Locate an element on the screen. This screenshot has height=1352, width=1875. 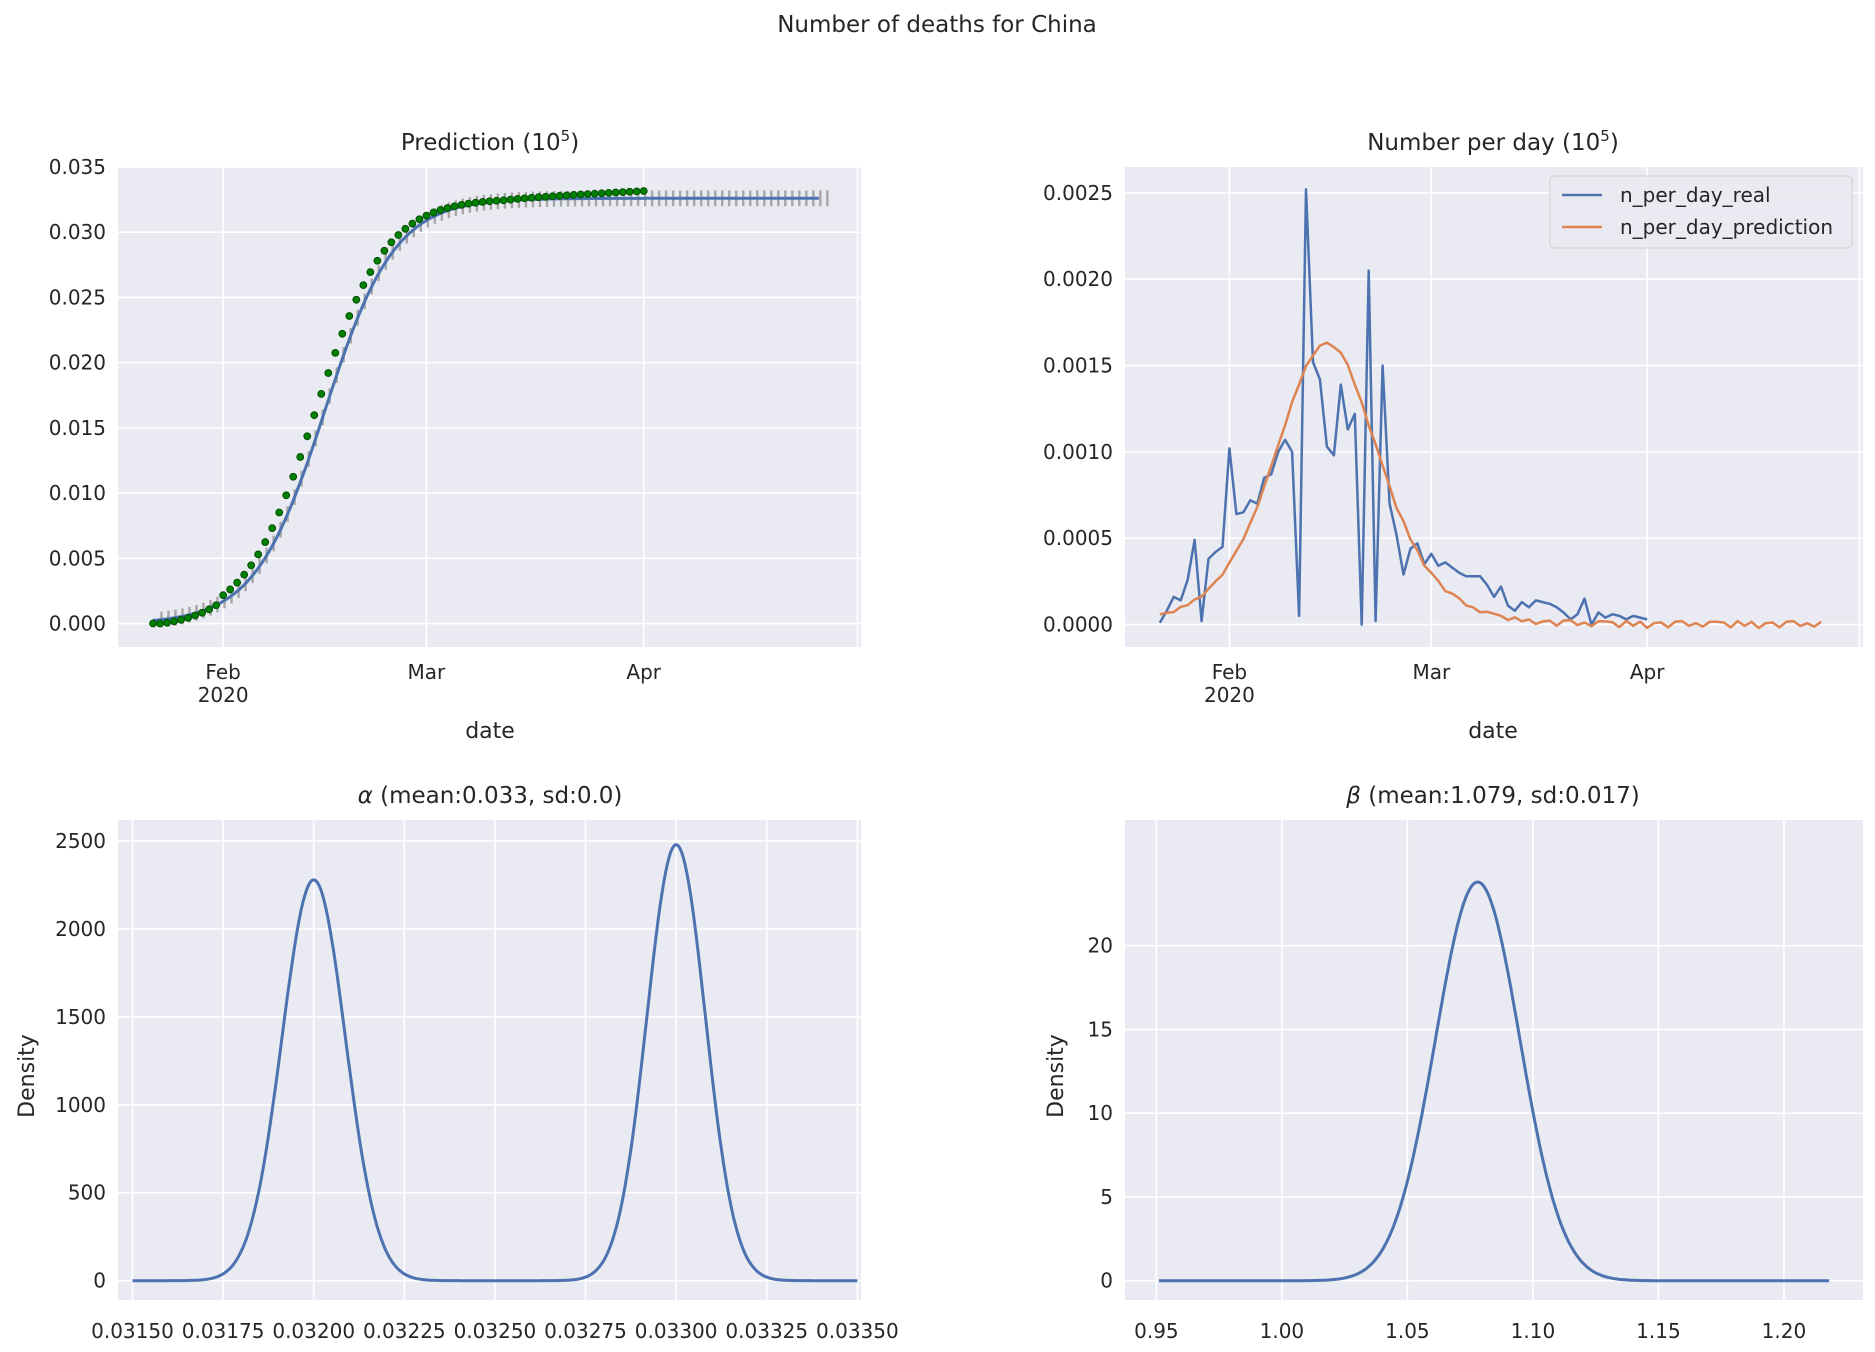
alpha-xtick-label: 0.03225 is located at coordinates (404, 1331).